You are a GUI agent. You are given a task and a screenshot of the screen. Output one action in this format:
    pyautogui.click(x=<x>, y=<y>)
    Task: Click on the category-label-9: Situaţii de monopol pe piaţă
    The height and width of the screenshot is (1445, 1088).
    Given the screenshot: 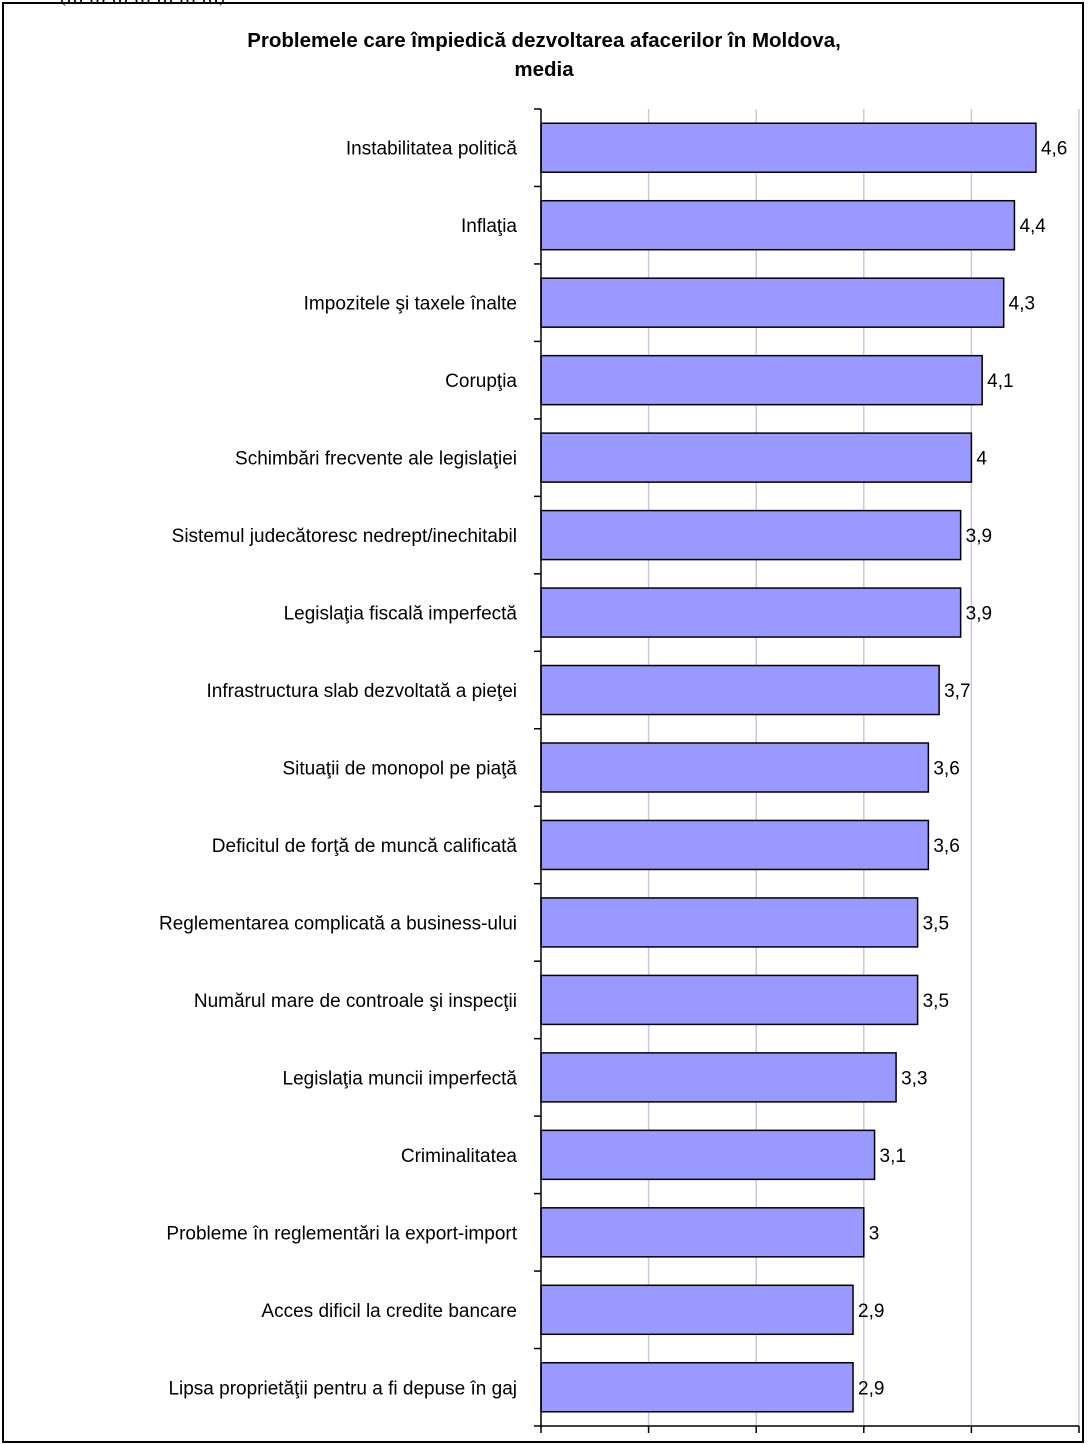 What is the action you would take?
    pyautogui.click(x=400, y=769)
    